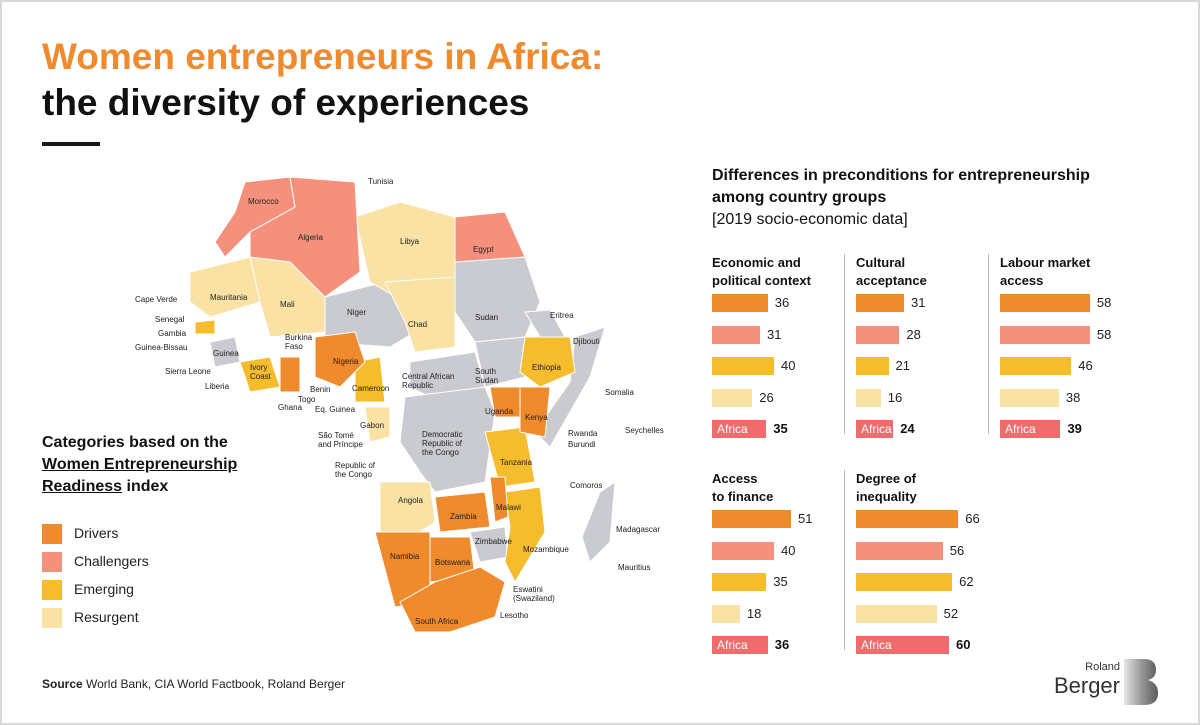 The image size is (1200, 725). Describe the element at coordinates (320, 389) in the screenshot. I see `map-label: Benin` at that location.